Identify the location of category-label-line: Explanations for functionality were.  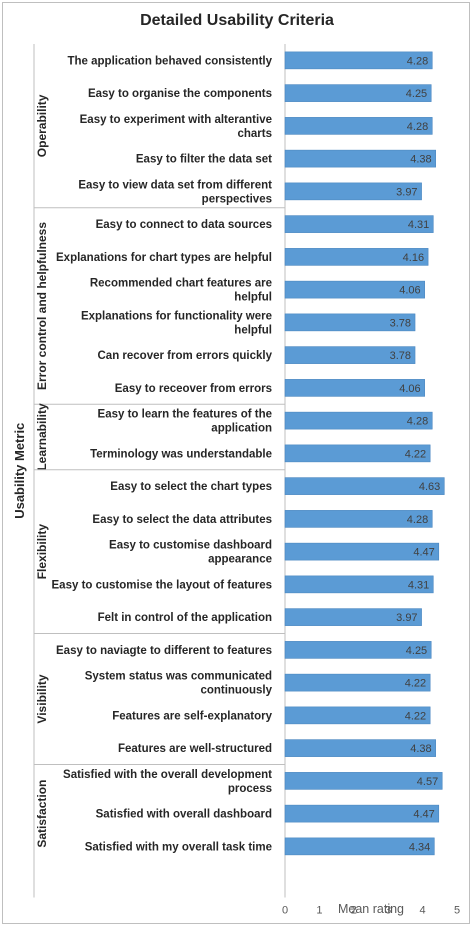
(176, 316).